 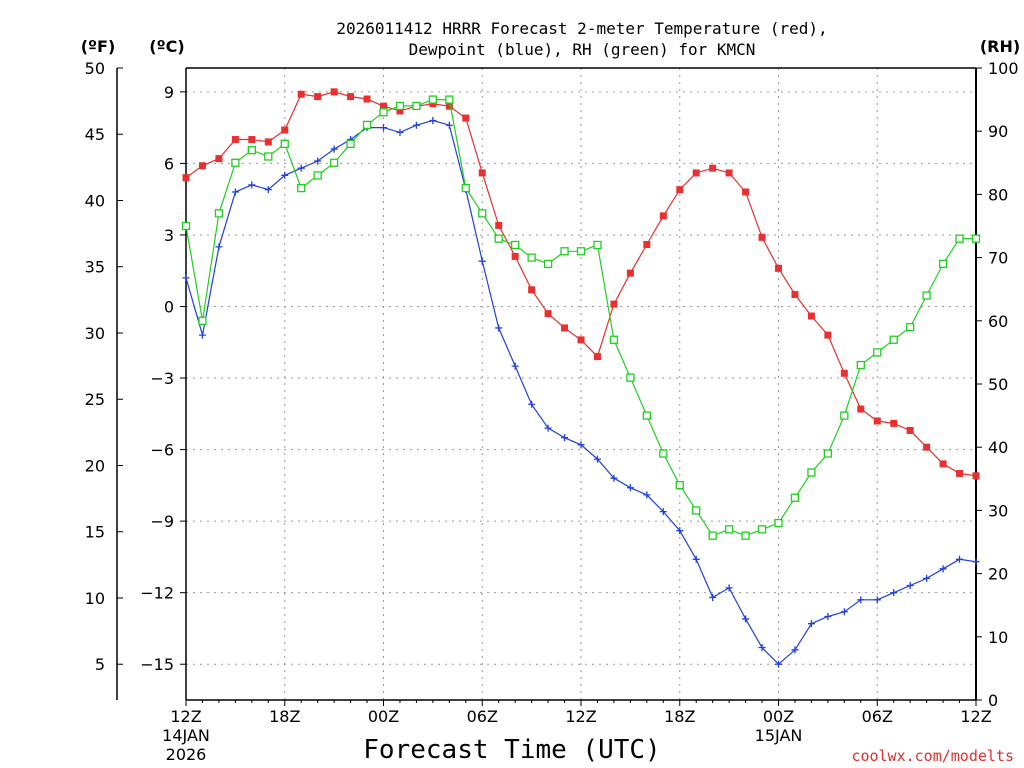 I want to click on x-date-label: 15JAN, so click(x=779, y=735).